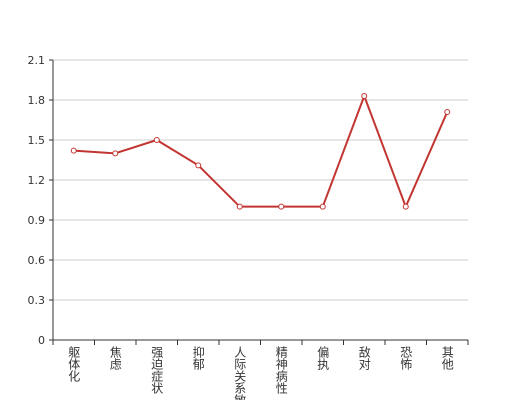 The height and width of the screenshot is (400, 520). Describe the element at coordinates (115, 358) in the screenshot. I see `x-tick-label: 焦虑` at that location.